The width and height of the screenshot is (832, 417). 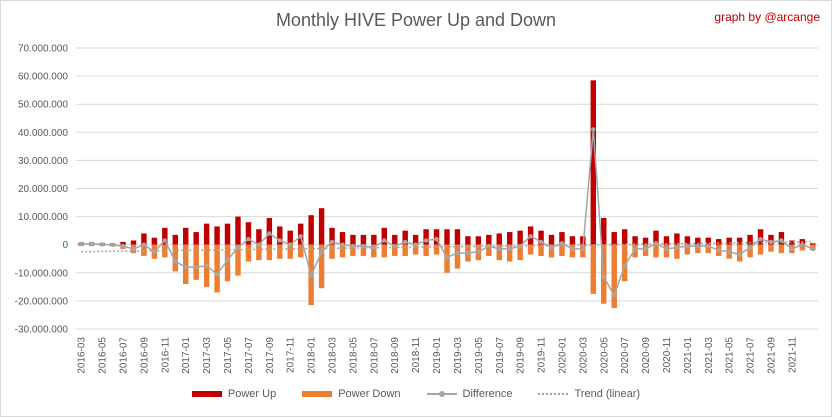 What do you see at coordinates (43, 105) in the screenshot?
I see `y-tick-label: 50.000.000` at bounding box center [43, 105].